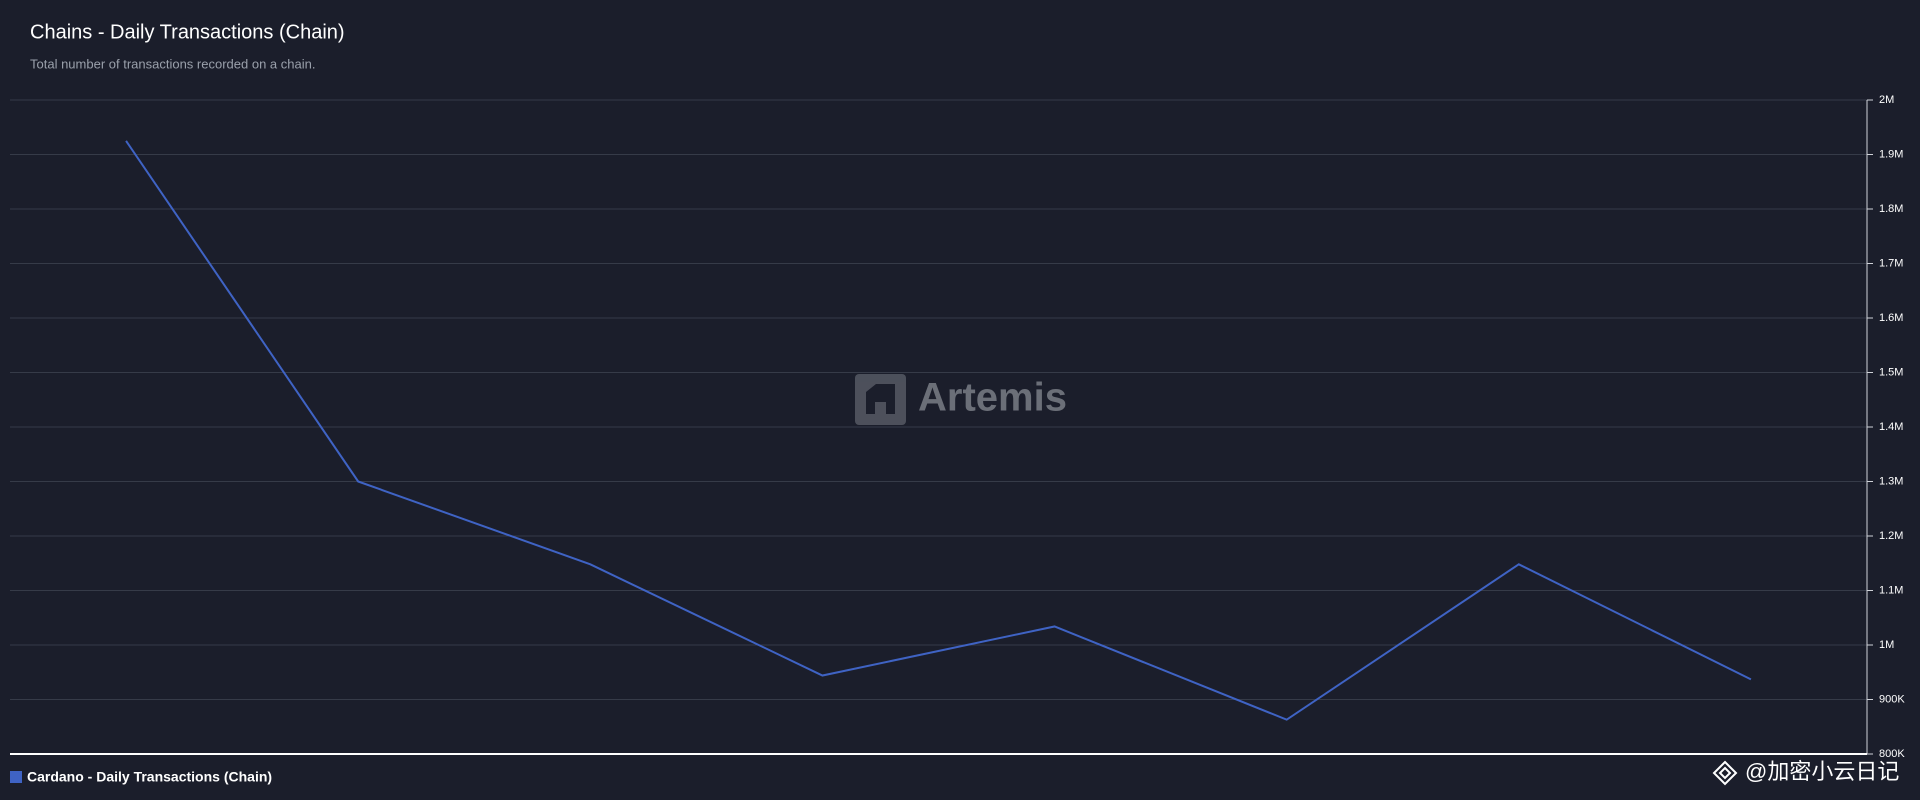  Describe the element at coordinates (1891, 209) in the screenshot. I see `y-tick-label: 1.8M` at that location.